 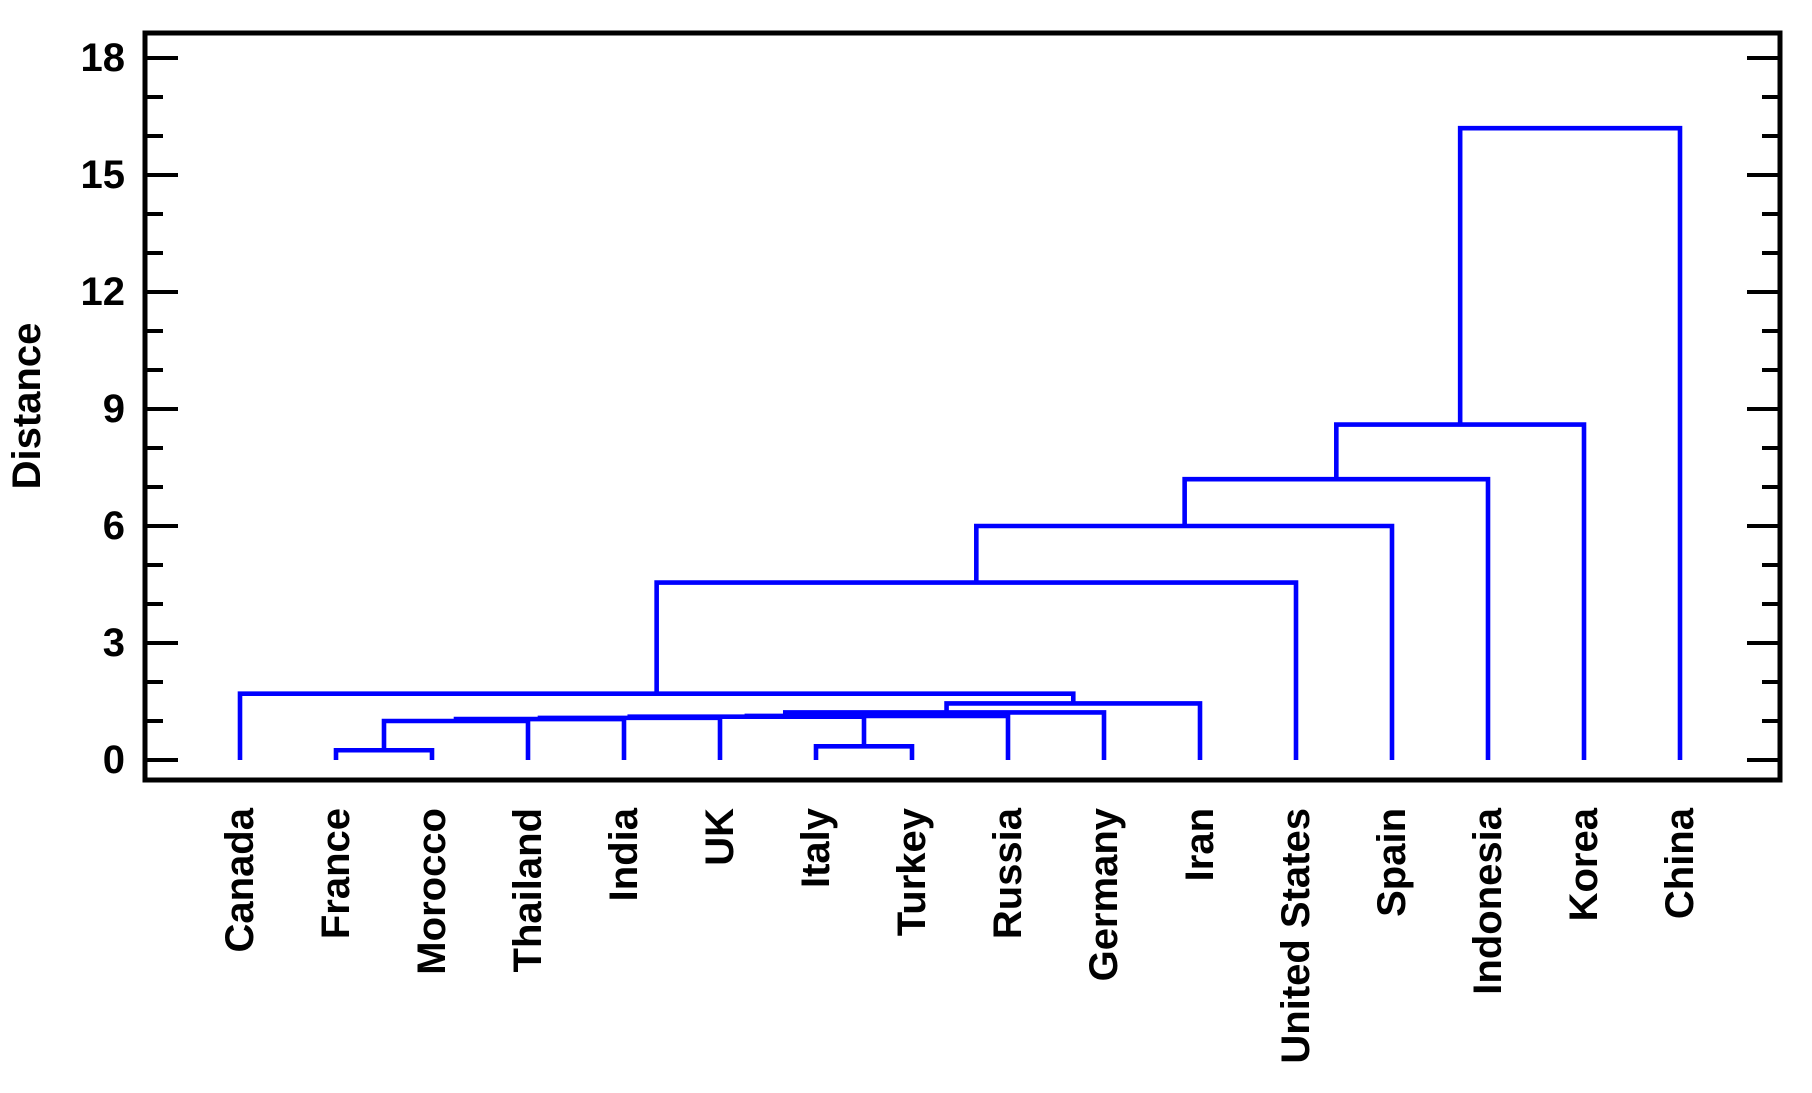 What do you see at coordinates (1680, 863) in the screenshot?
I see `leaf-label-china: China` at bounding box center [1680, 863].